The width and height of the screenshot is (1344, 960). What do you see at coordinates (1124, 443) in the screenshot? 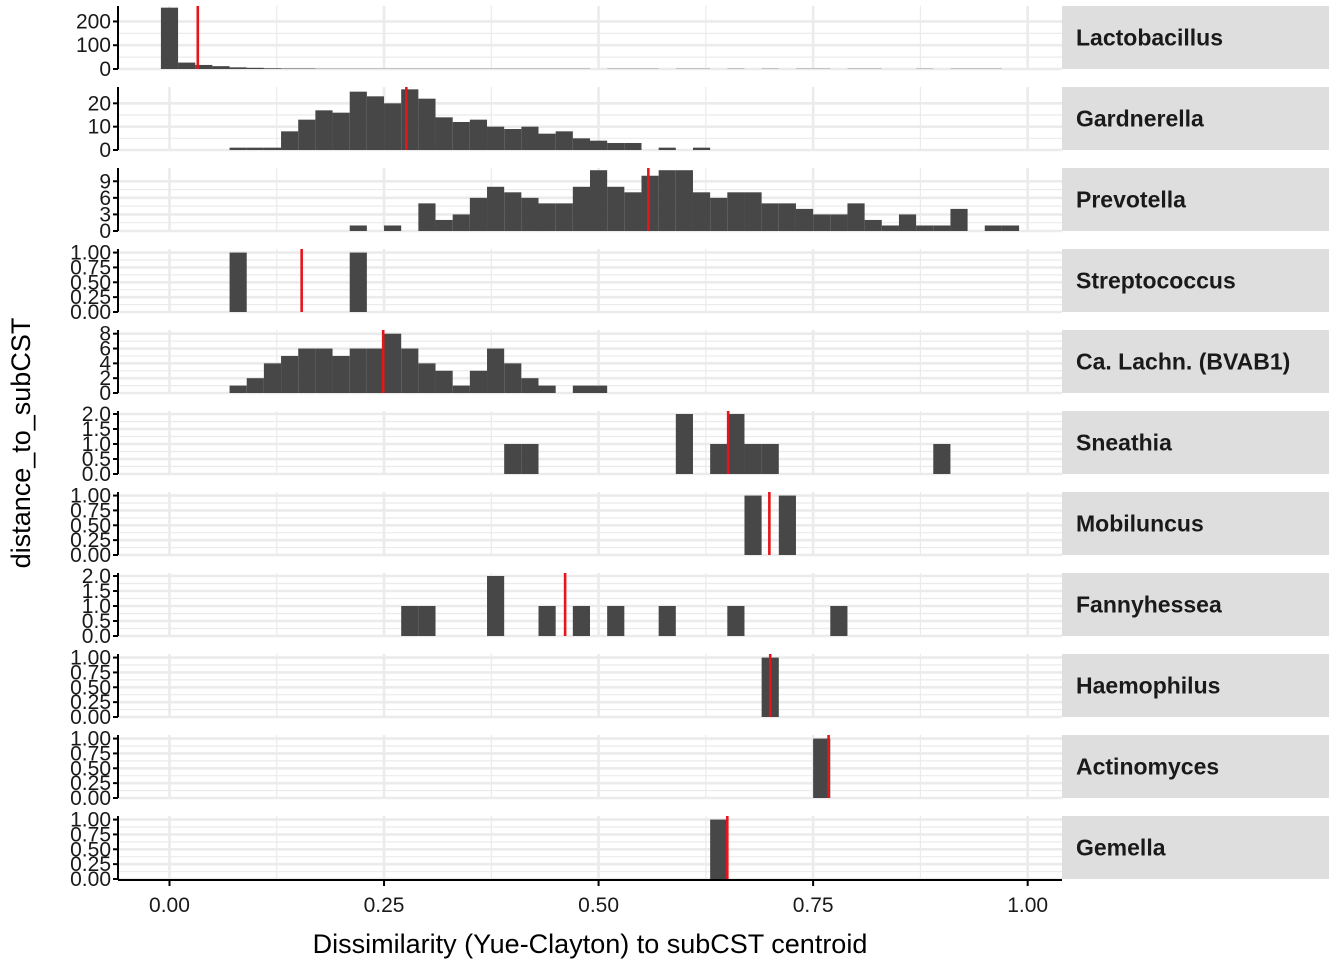
I see `facet-strip-label: Sneathia` at bounding box center [1124, 443].